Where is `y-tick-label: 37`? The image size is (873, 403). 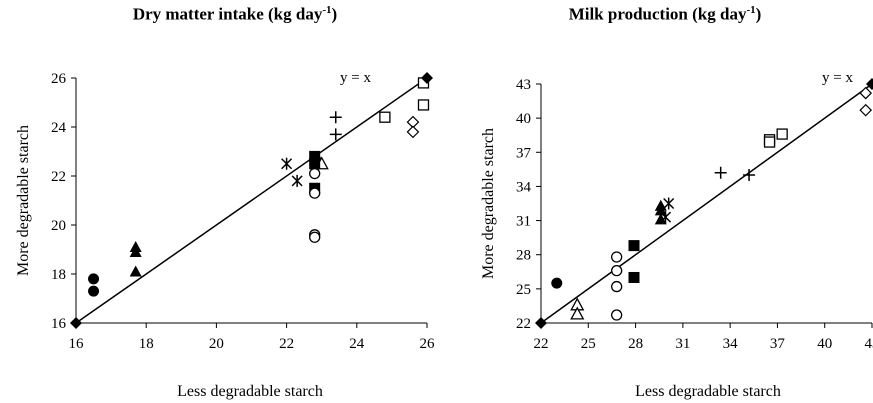 y-tick-label: 37 is located at coordinates (524, 153).